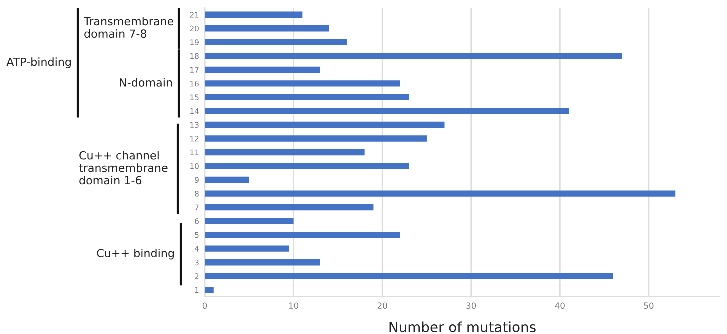 This screenshot has height=334, width=727. I want to click on x-tick-label: 20, so click(383, 306).